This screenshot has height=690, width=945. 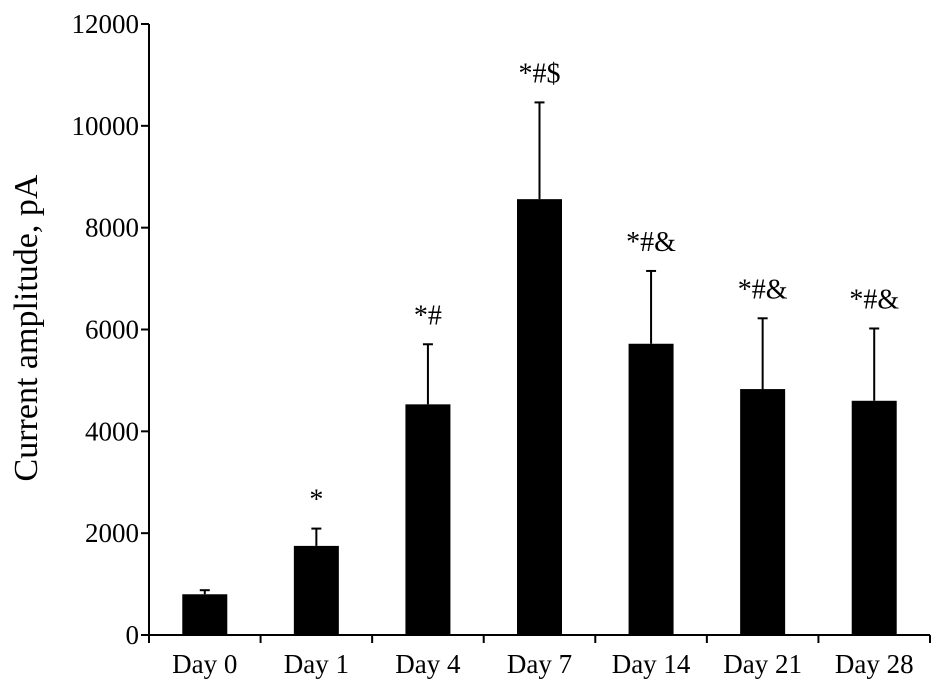 I want to click on y-tick-label: 6000, so click(x=112, y=330).